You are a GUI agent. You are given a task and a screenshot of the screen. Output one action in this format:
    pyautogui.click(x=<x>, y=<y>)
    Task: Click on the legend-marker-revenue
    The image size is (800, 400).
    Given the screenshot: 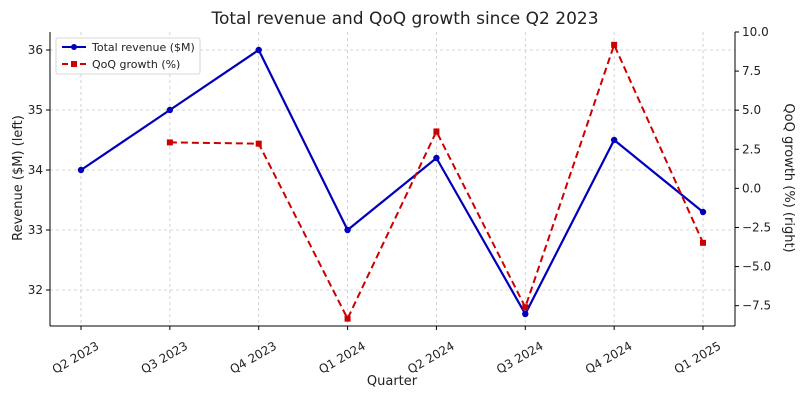 What is the action you would take?
    pyautogui.click(x=74, y=47)
    